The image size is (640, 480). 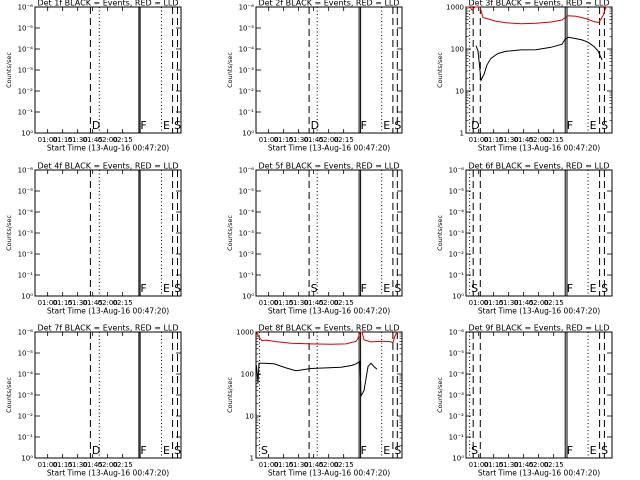 I want to click on panel-title: Det 2f BLACK = Events, RED = LLD, so click(x=328, y=4).